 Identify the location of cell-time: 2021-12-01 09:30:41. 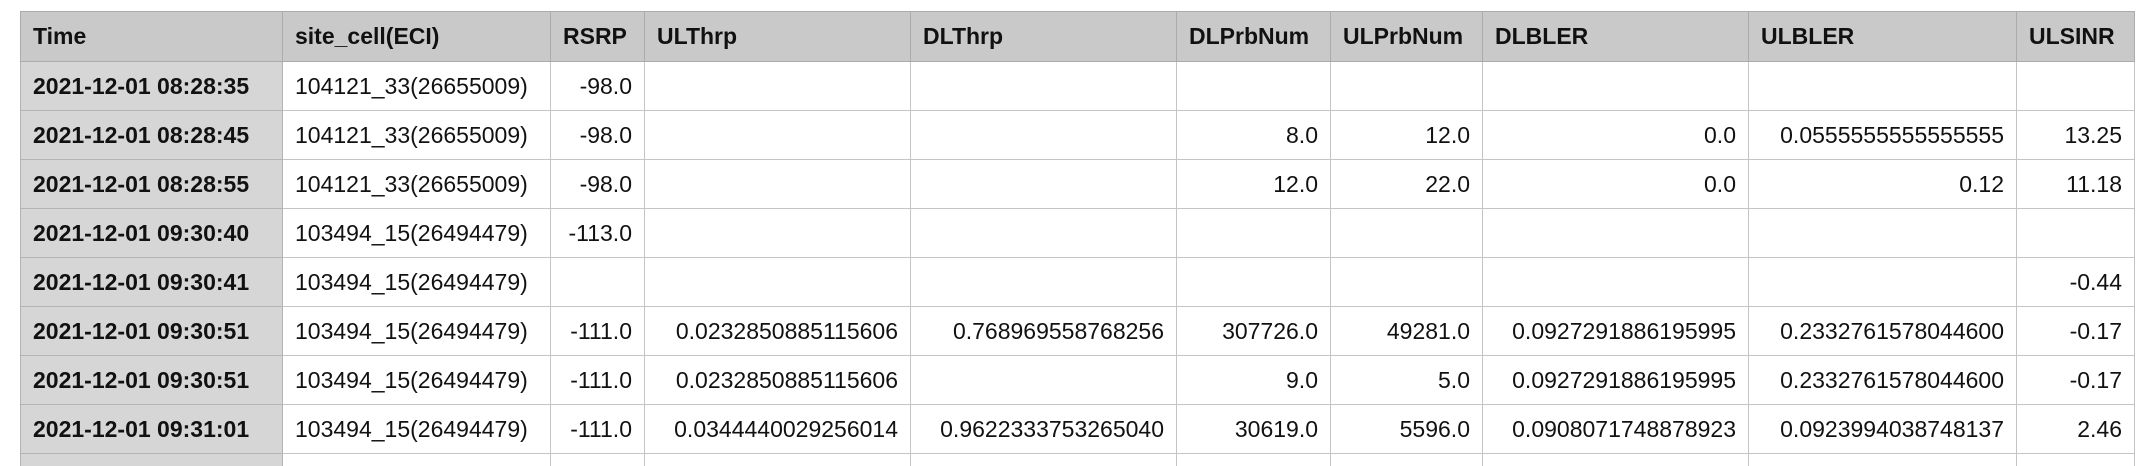
(151, 282).